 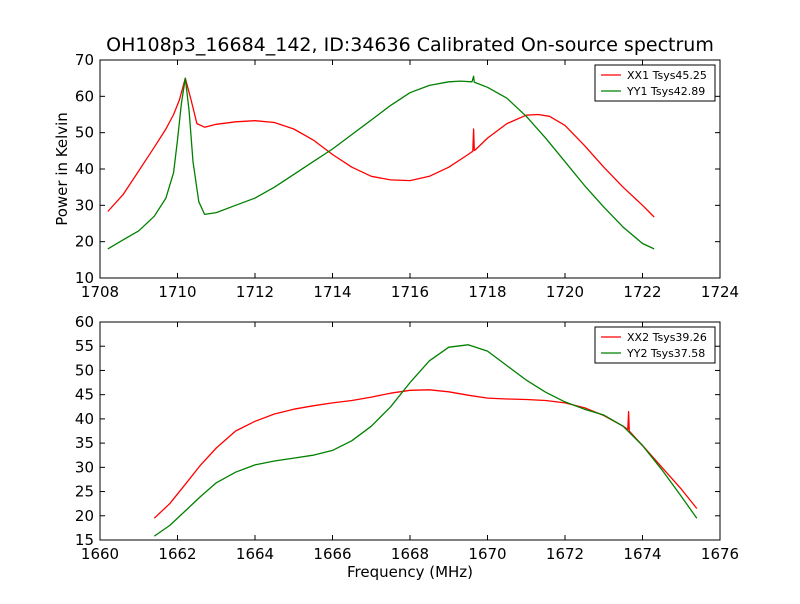 What do you see at coordinates (665, 91) in the screenshot?
I see `legend-label: YY1 Tsys42.89` at bounding box center [665, 91].